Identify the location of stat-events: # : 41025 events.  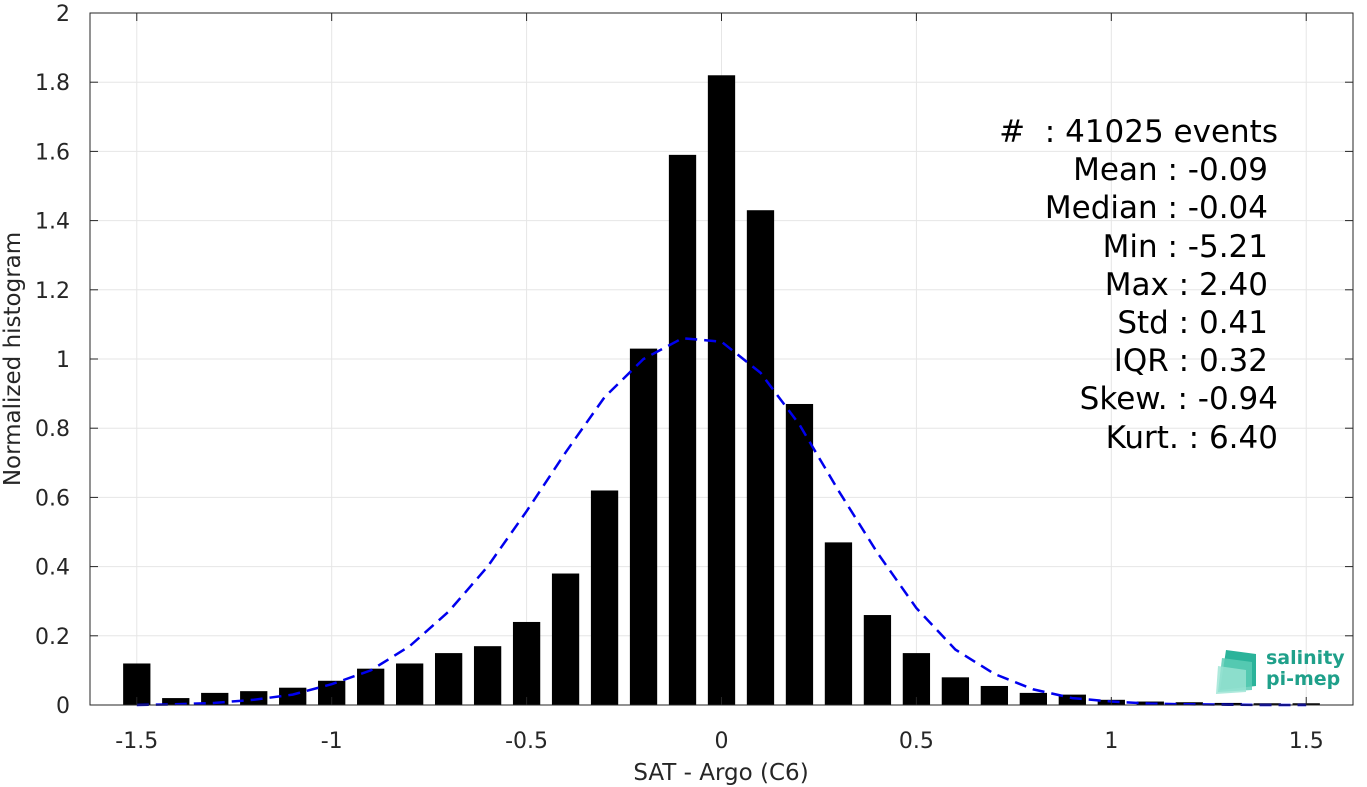
(1138, 132).